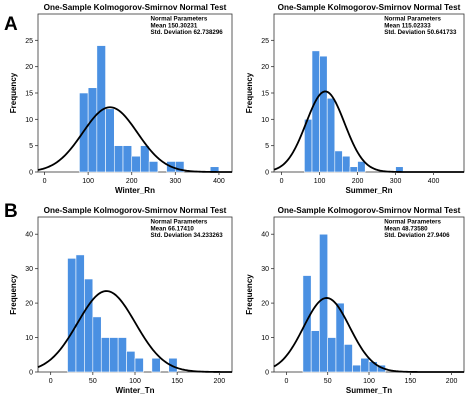 This screenshot has width=474, height=400. I want to click on normal-parameters-text: Std. Deviation 27.9406, so click(417, 235).